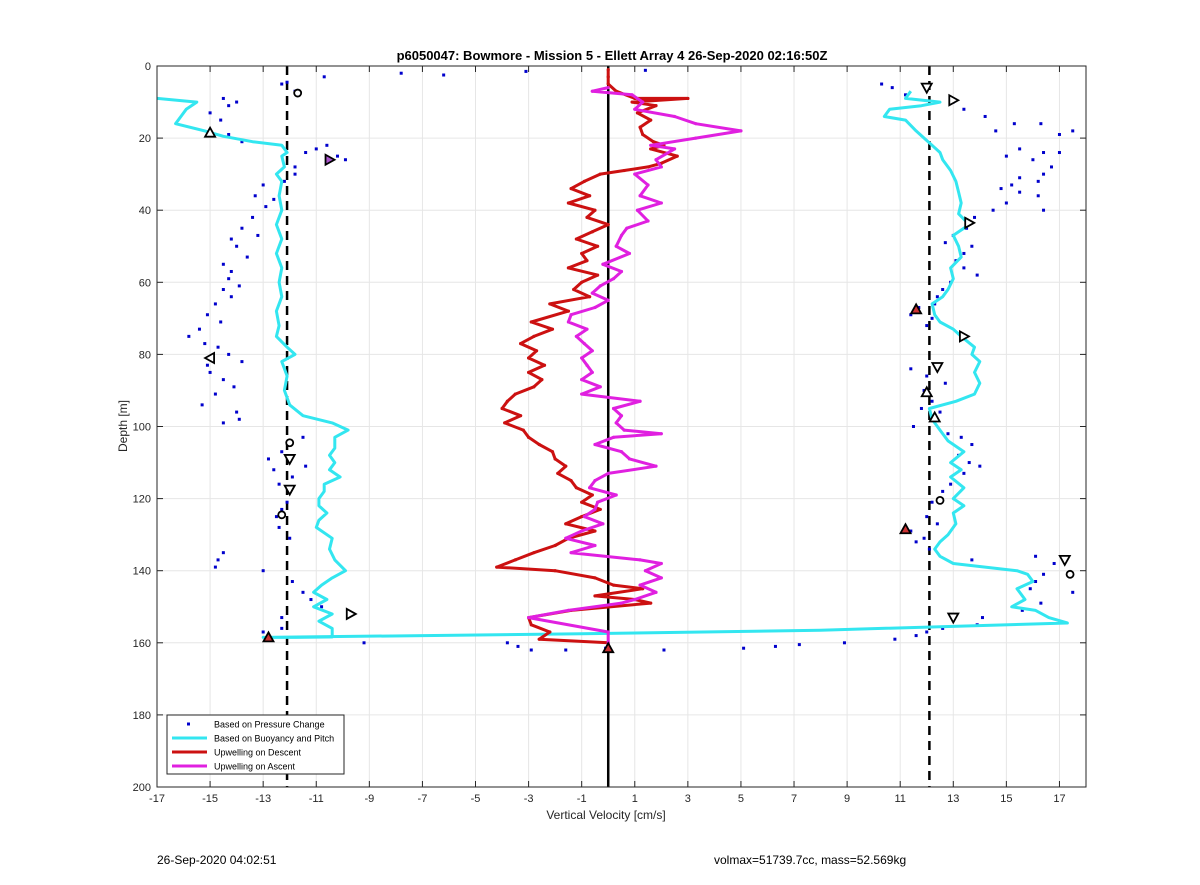 This screenshot has height=885, width=1200. Describe the element at coordinates (529, 799) in the screenshot. I see `x-tick-label: -3` at that location.